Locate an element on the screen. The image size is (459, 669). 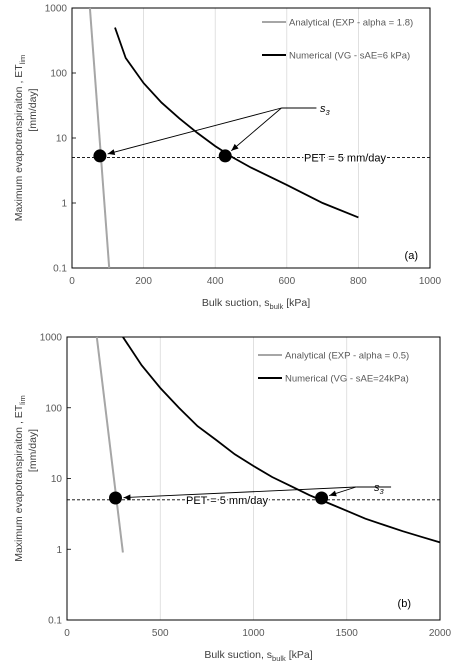
x-tick-label: 1500 is located at coordinates (347, 633).